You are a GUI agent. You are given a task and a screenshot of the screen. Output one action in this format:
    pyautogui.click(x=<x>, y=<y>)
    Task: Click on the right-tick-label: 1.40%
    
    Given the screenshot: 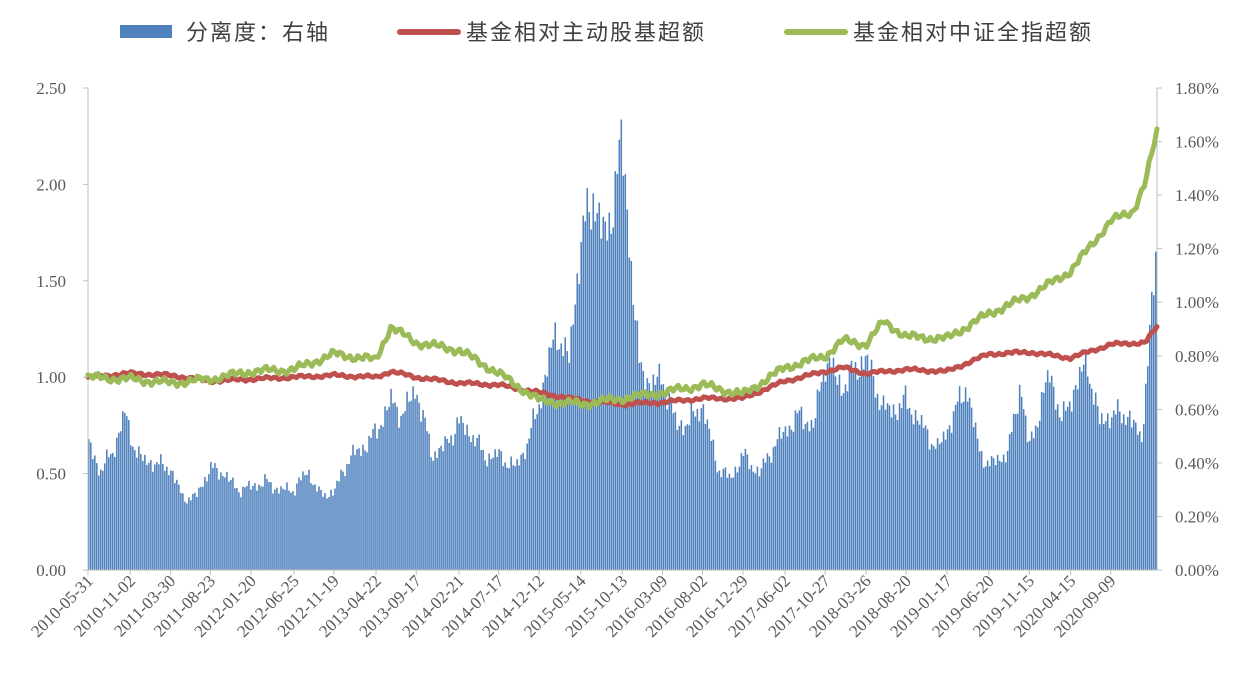 What is the action you would take?
    pyautogui.click(x=1197, y=195)
    